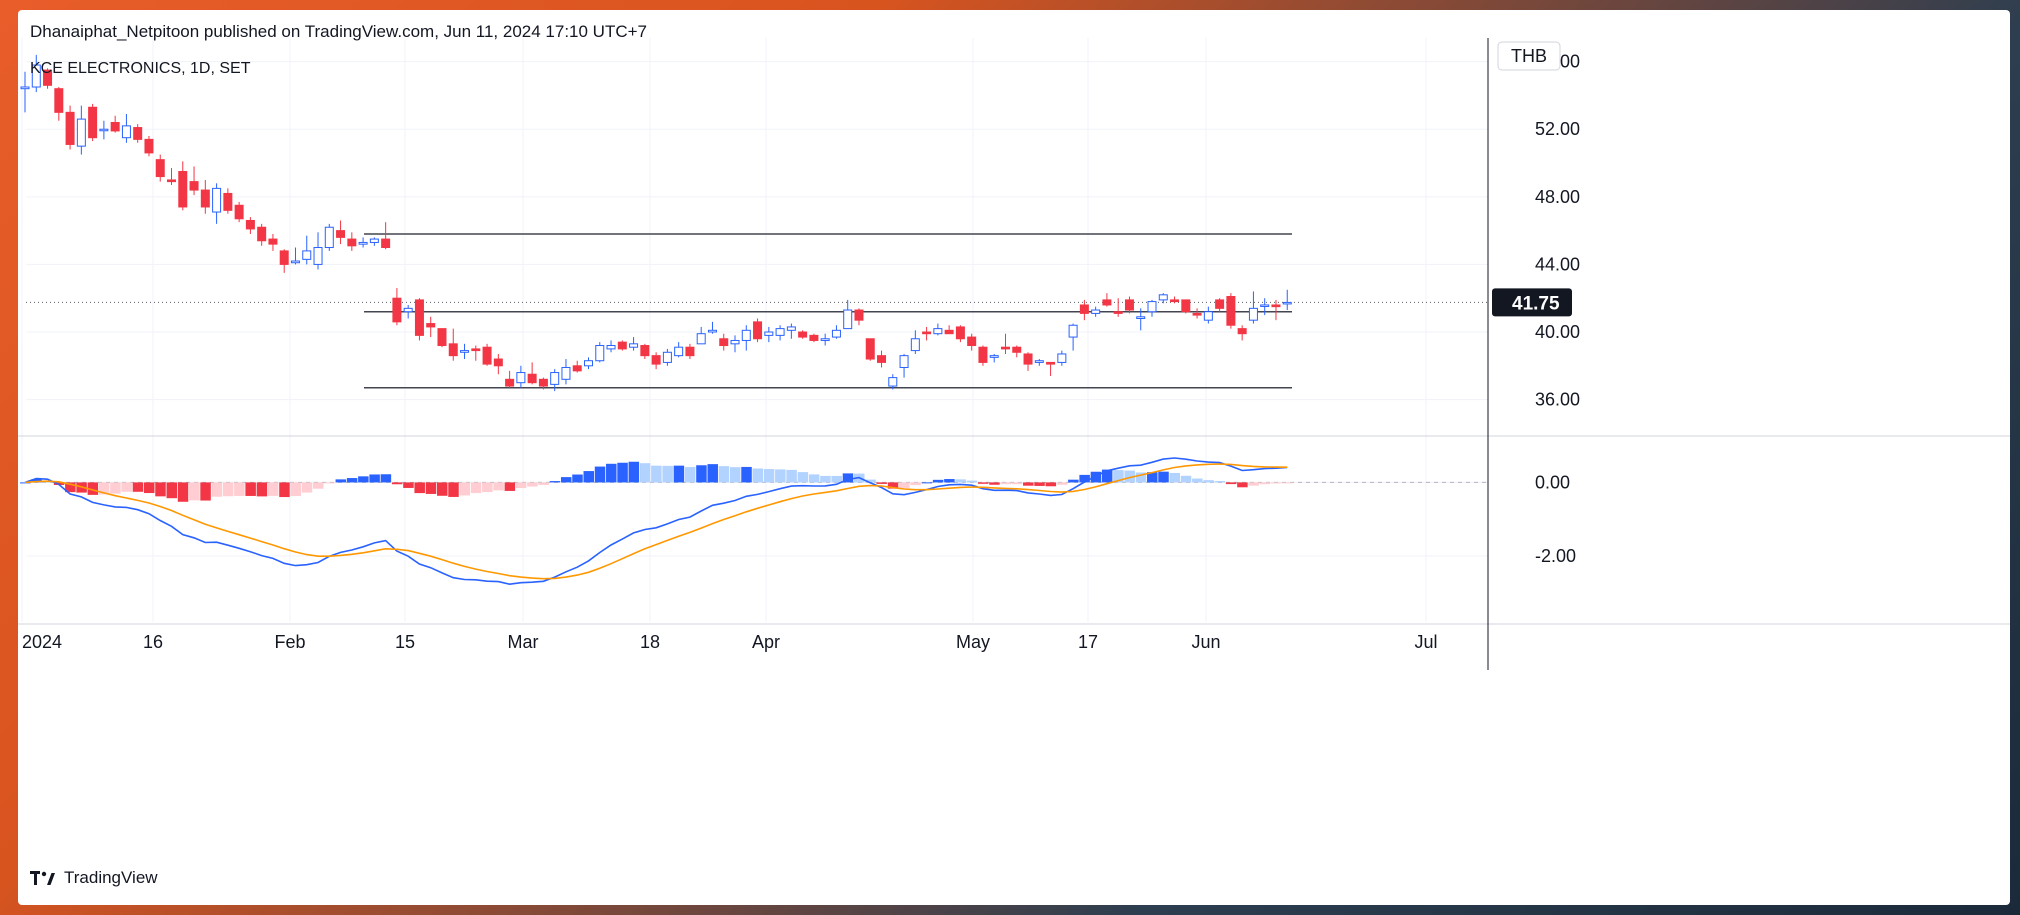 This screenshot has height=915, width=2020. I want to click on time-tick-label: Feb, so click(289, 642).